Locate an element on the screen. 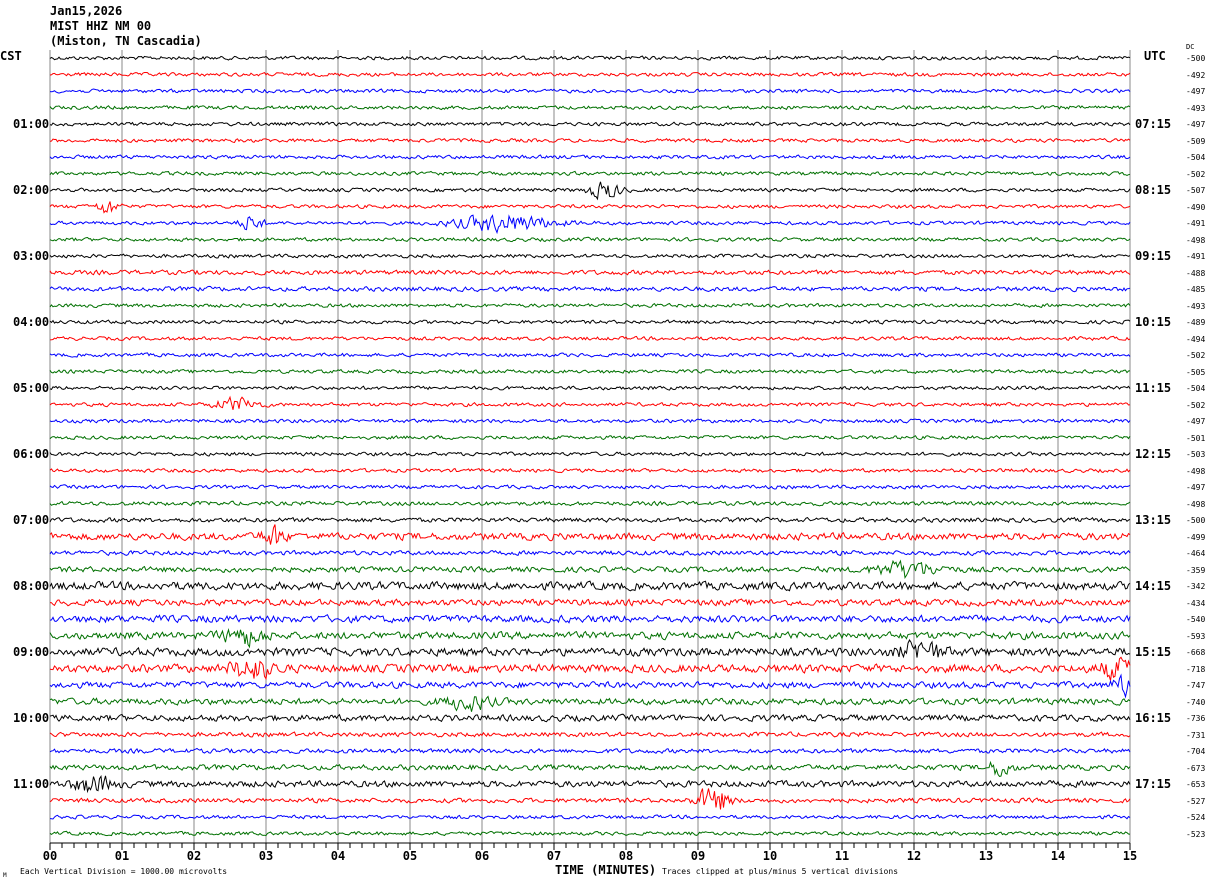 This screenshot has height=886, width=1210. dc-offset-label: -505 is located at coordinates (1196, 372).